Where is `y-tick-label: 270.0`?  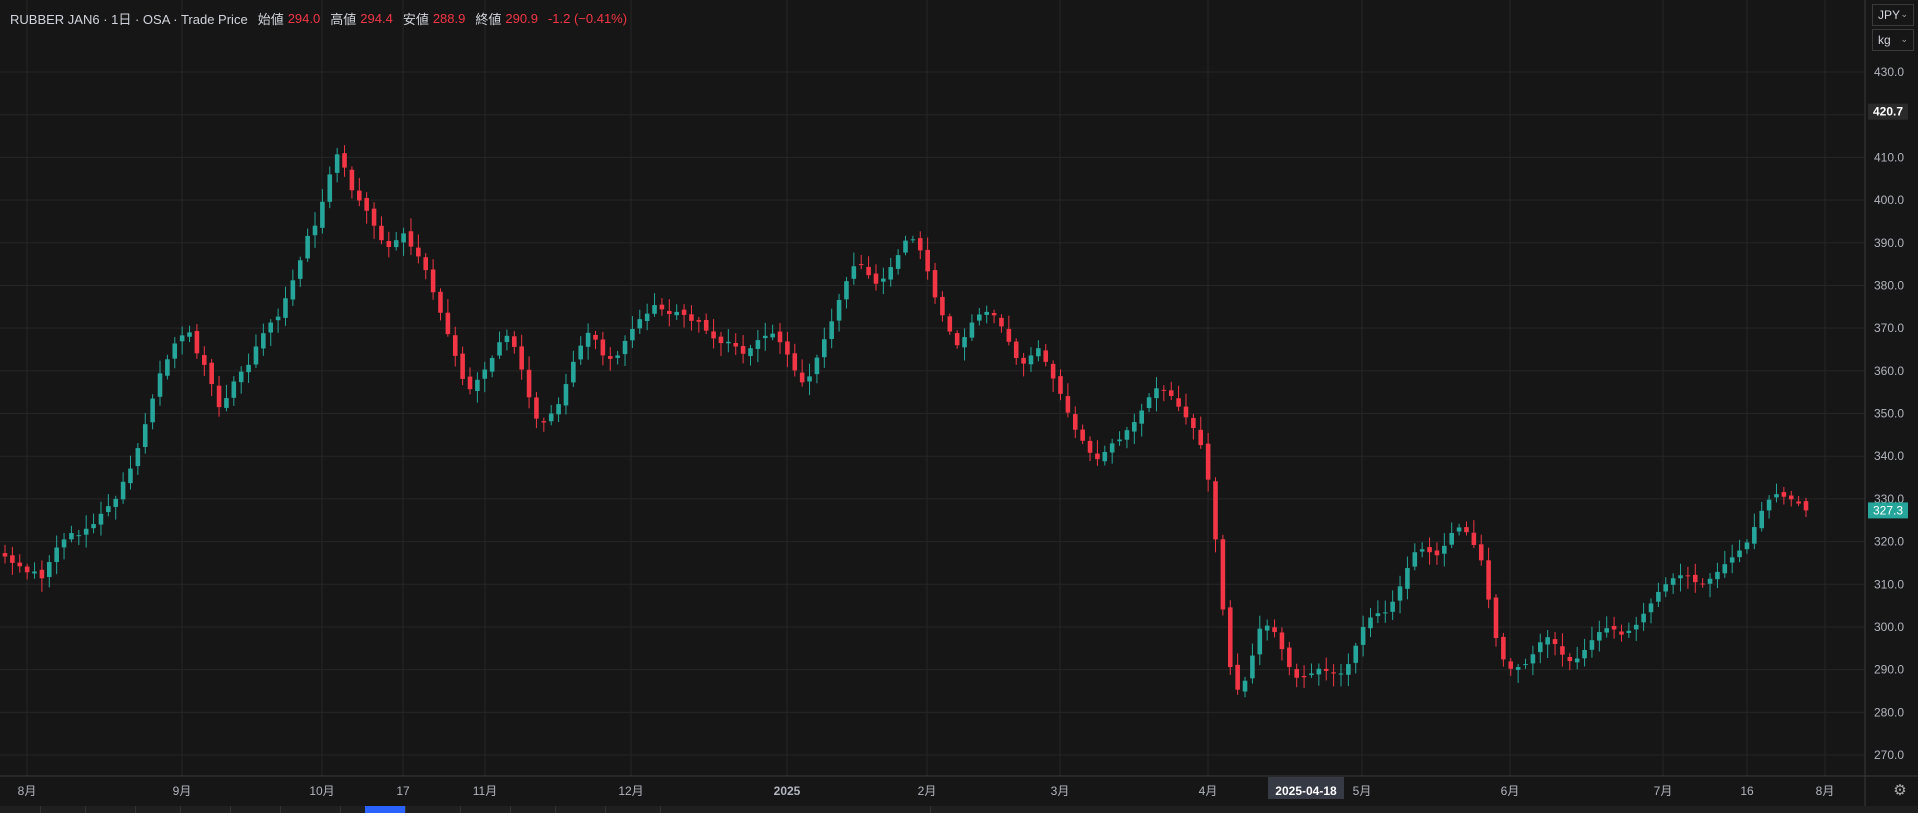
y-tick-label: 270.0 is located at coordinates (1889, 755).